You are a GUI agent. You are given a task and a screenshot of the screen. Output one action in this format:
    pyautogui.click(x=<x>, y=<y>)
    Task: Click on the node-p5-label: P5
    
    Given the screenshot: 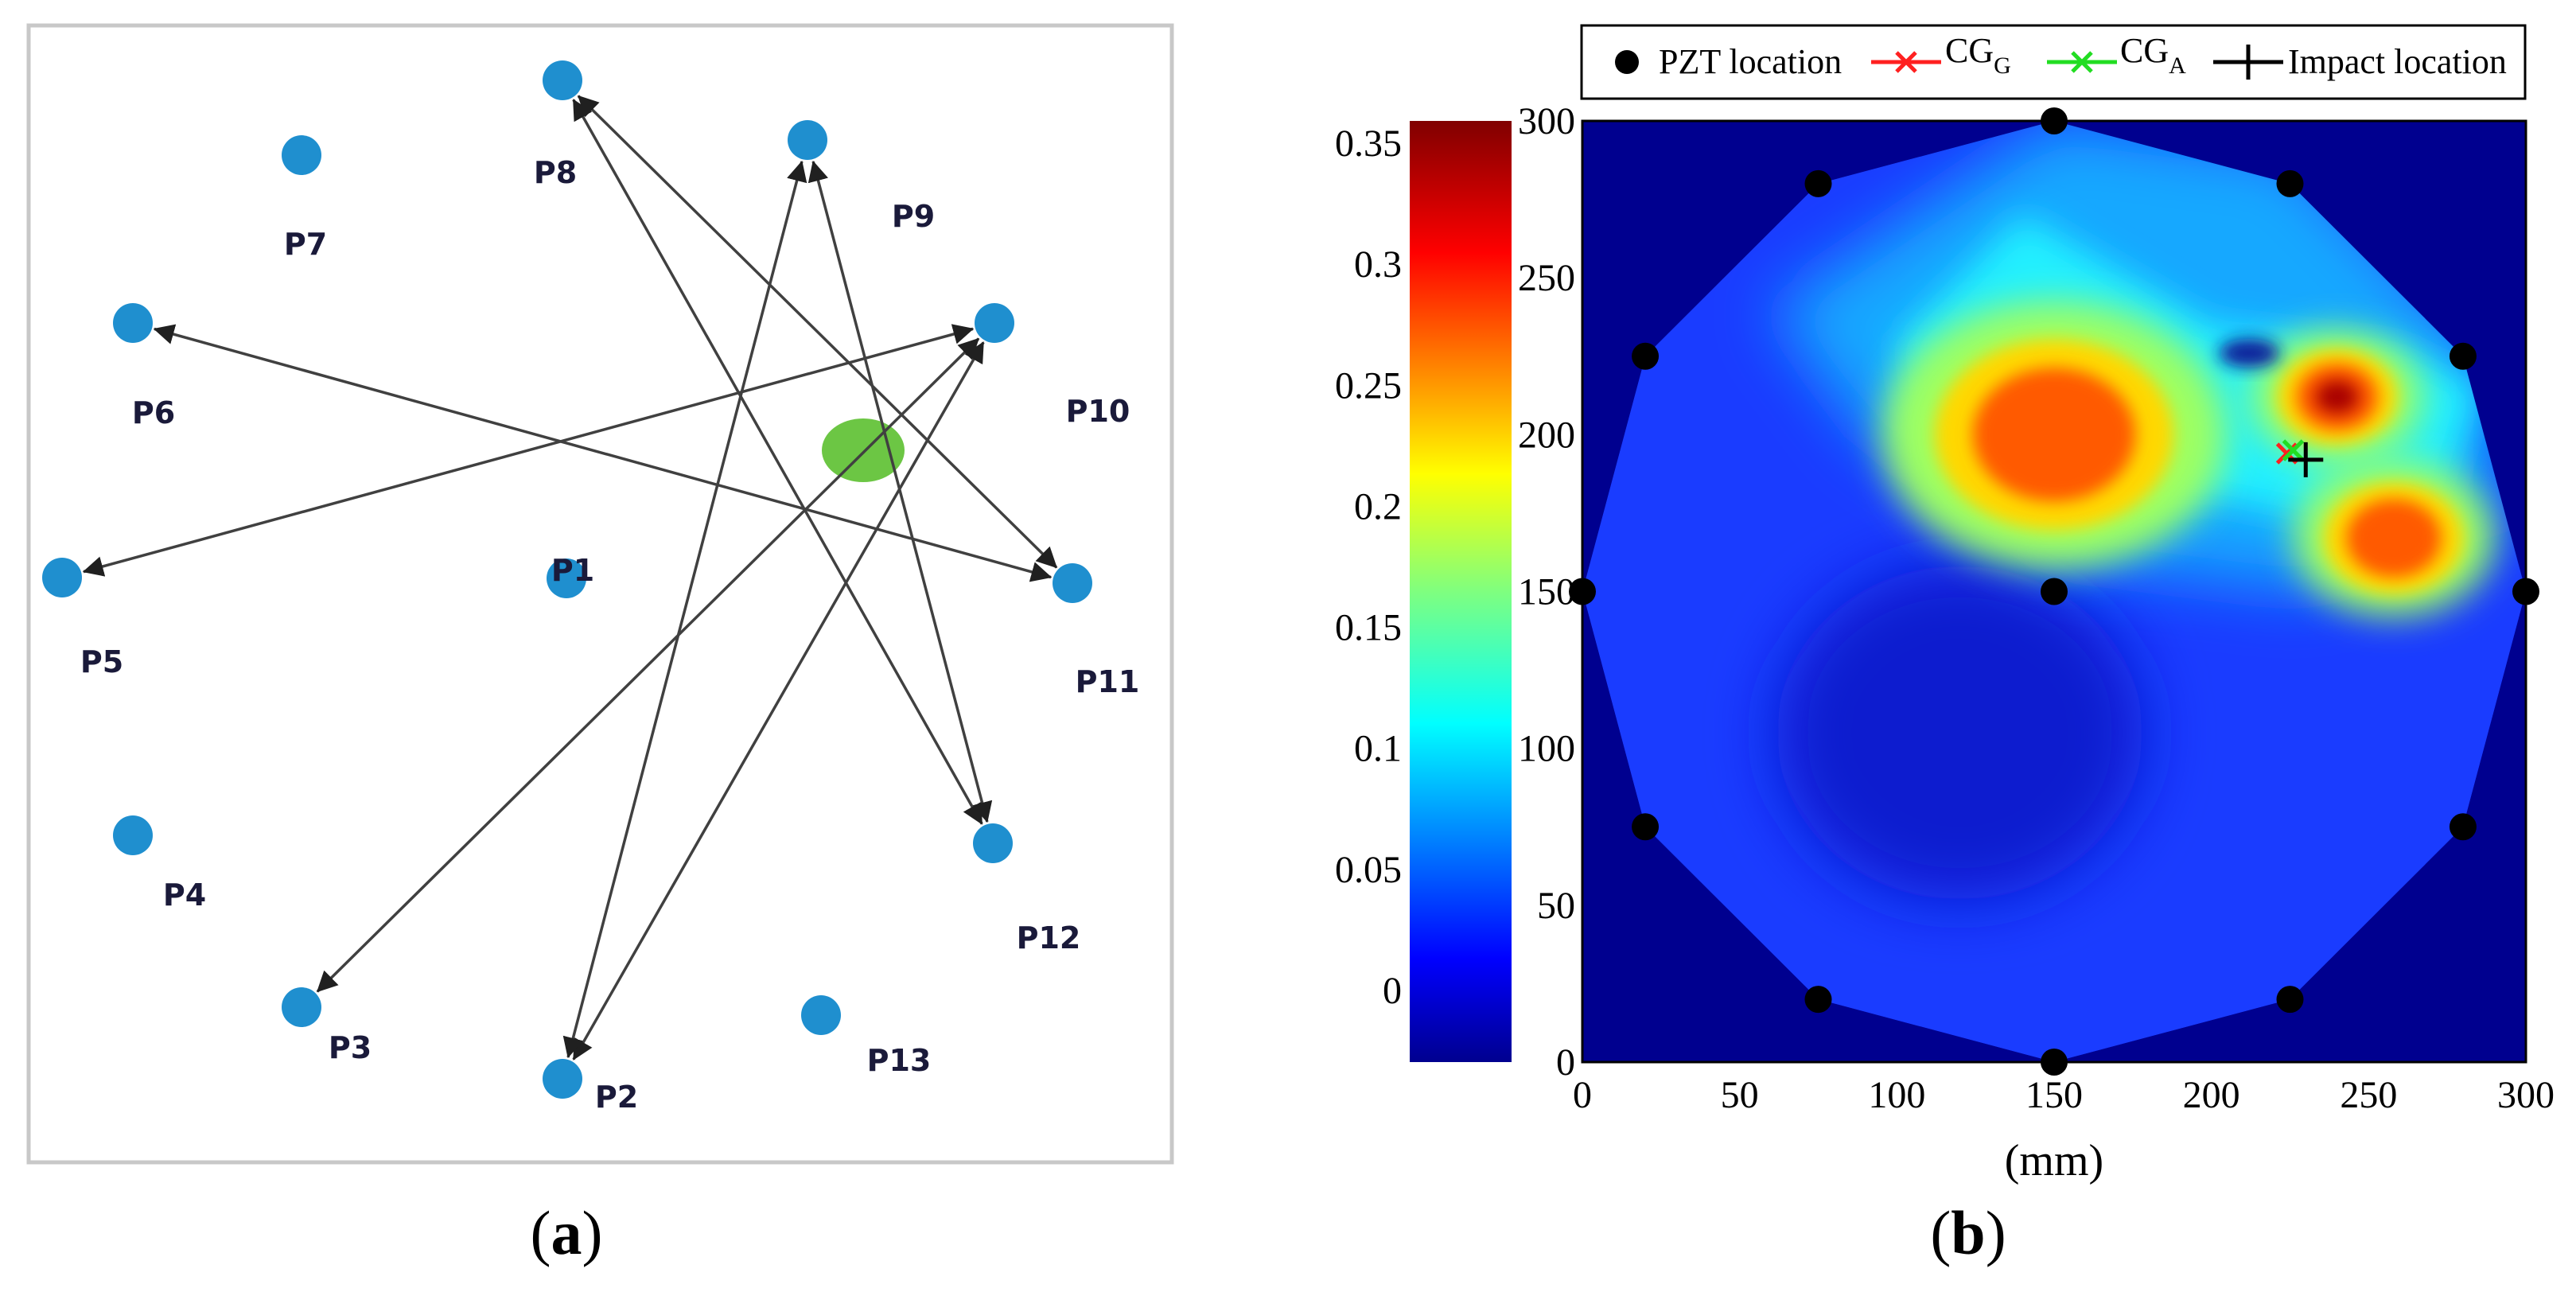 What is the action you would take?
    pyautogui.click(x=102, y=661)
    